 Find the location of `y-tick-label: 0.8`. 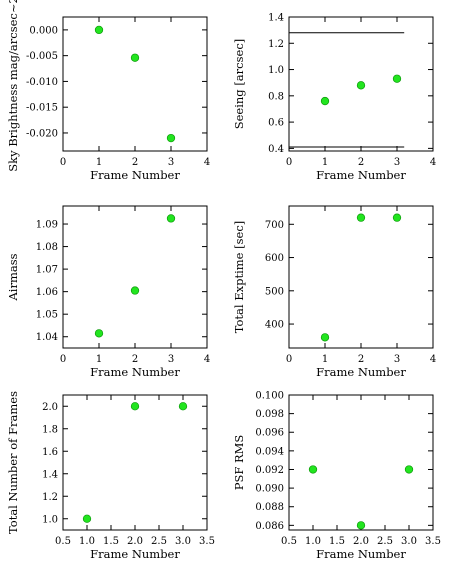

y-tick-label: 0.8 is located at coordinates (276, 96).